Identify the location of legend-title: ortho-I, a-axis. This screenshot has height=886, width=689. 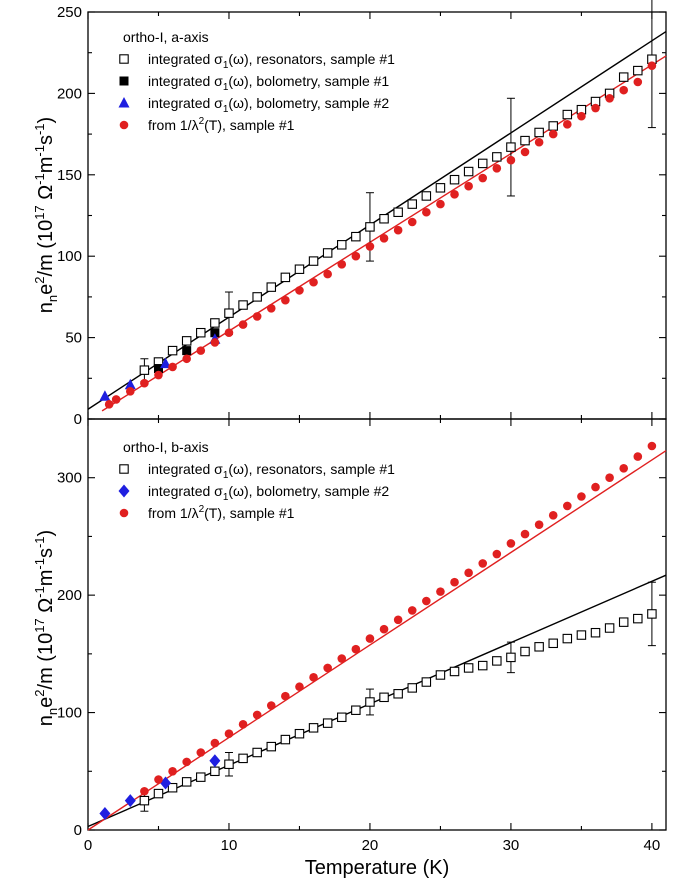
(166, 37).